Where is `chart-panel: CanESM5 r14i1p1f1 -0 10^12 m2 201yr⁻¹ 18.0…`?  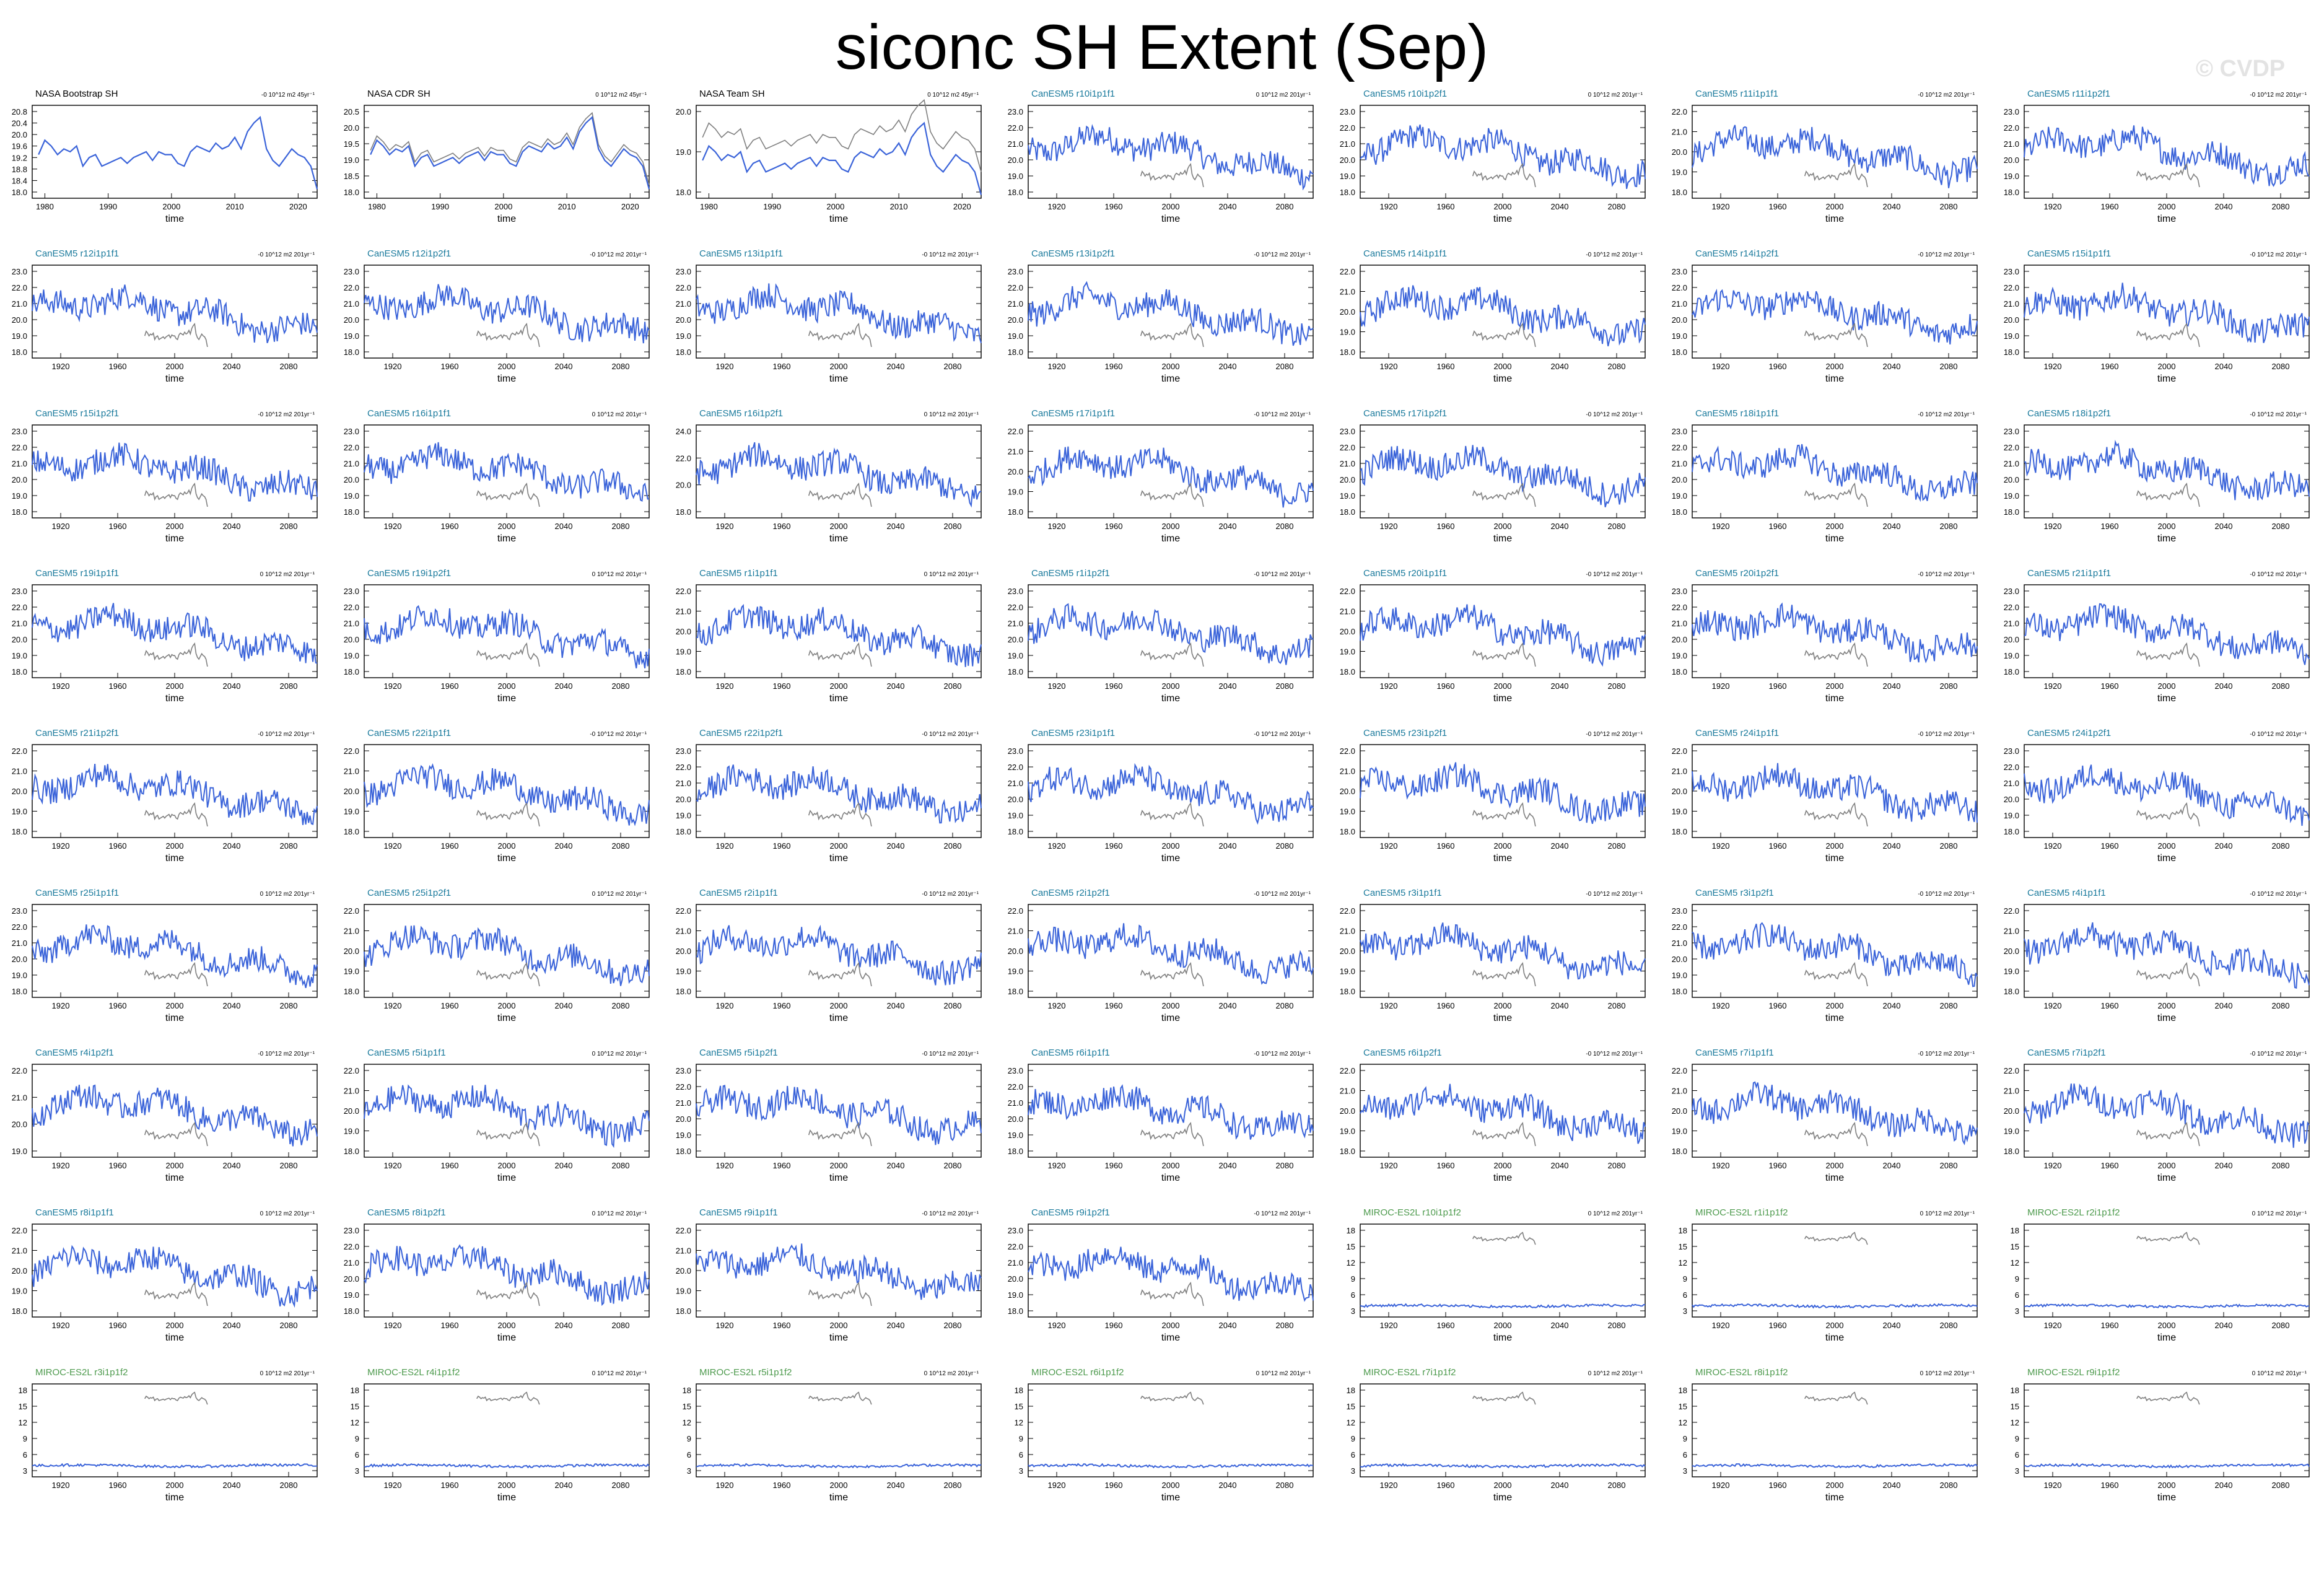 chart-panel: CanESM5 r14i1p1f1 -0 10^12 m2 201yr⁻¹ 18.0… is located at coordinates (1493, 316).